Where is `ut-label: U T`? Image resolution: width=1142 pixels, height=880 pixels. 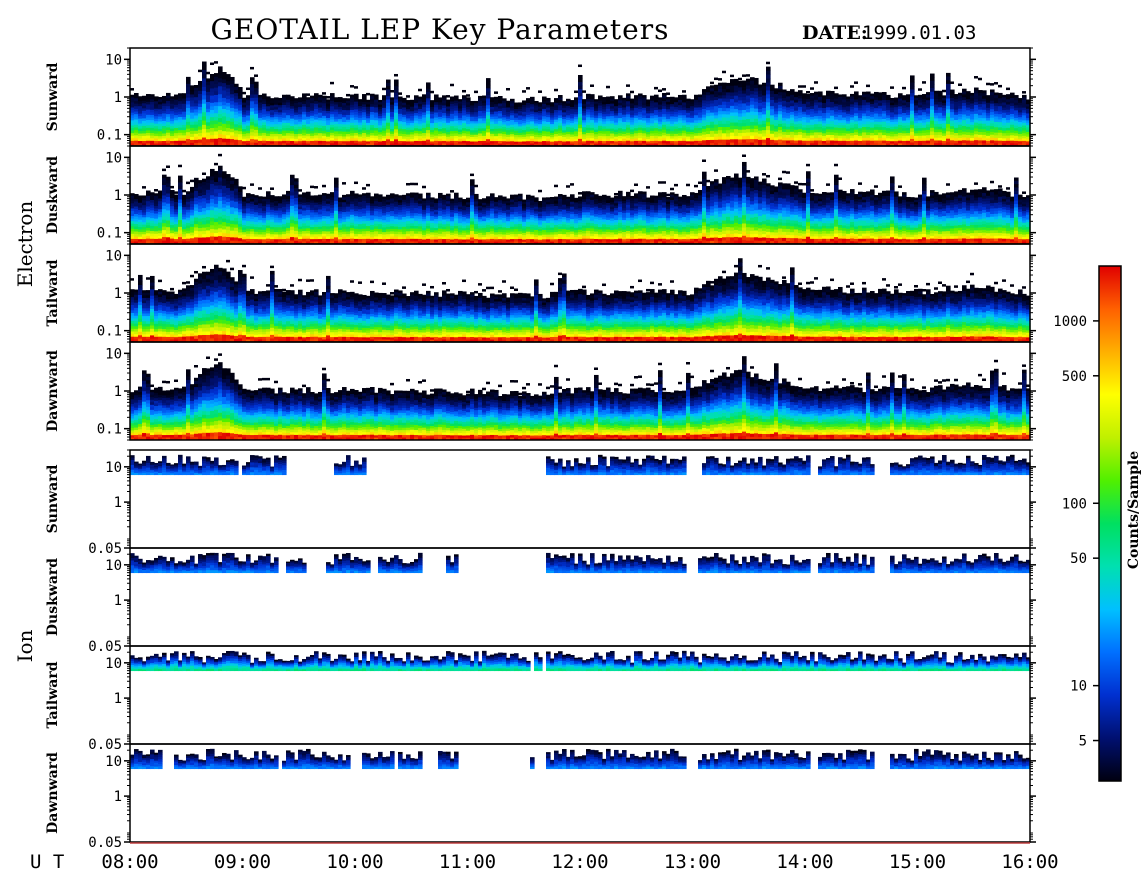
ut-label: U T is located at coordinates (47, 862).